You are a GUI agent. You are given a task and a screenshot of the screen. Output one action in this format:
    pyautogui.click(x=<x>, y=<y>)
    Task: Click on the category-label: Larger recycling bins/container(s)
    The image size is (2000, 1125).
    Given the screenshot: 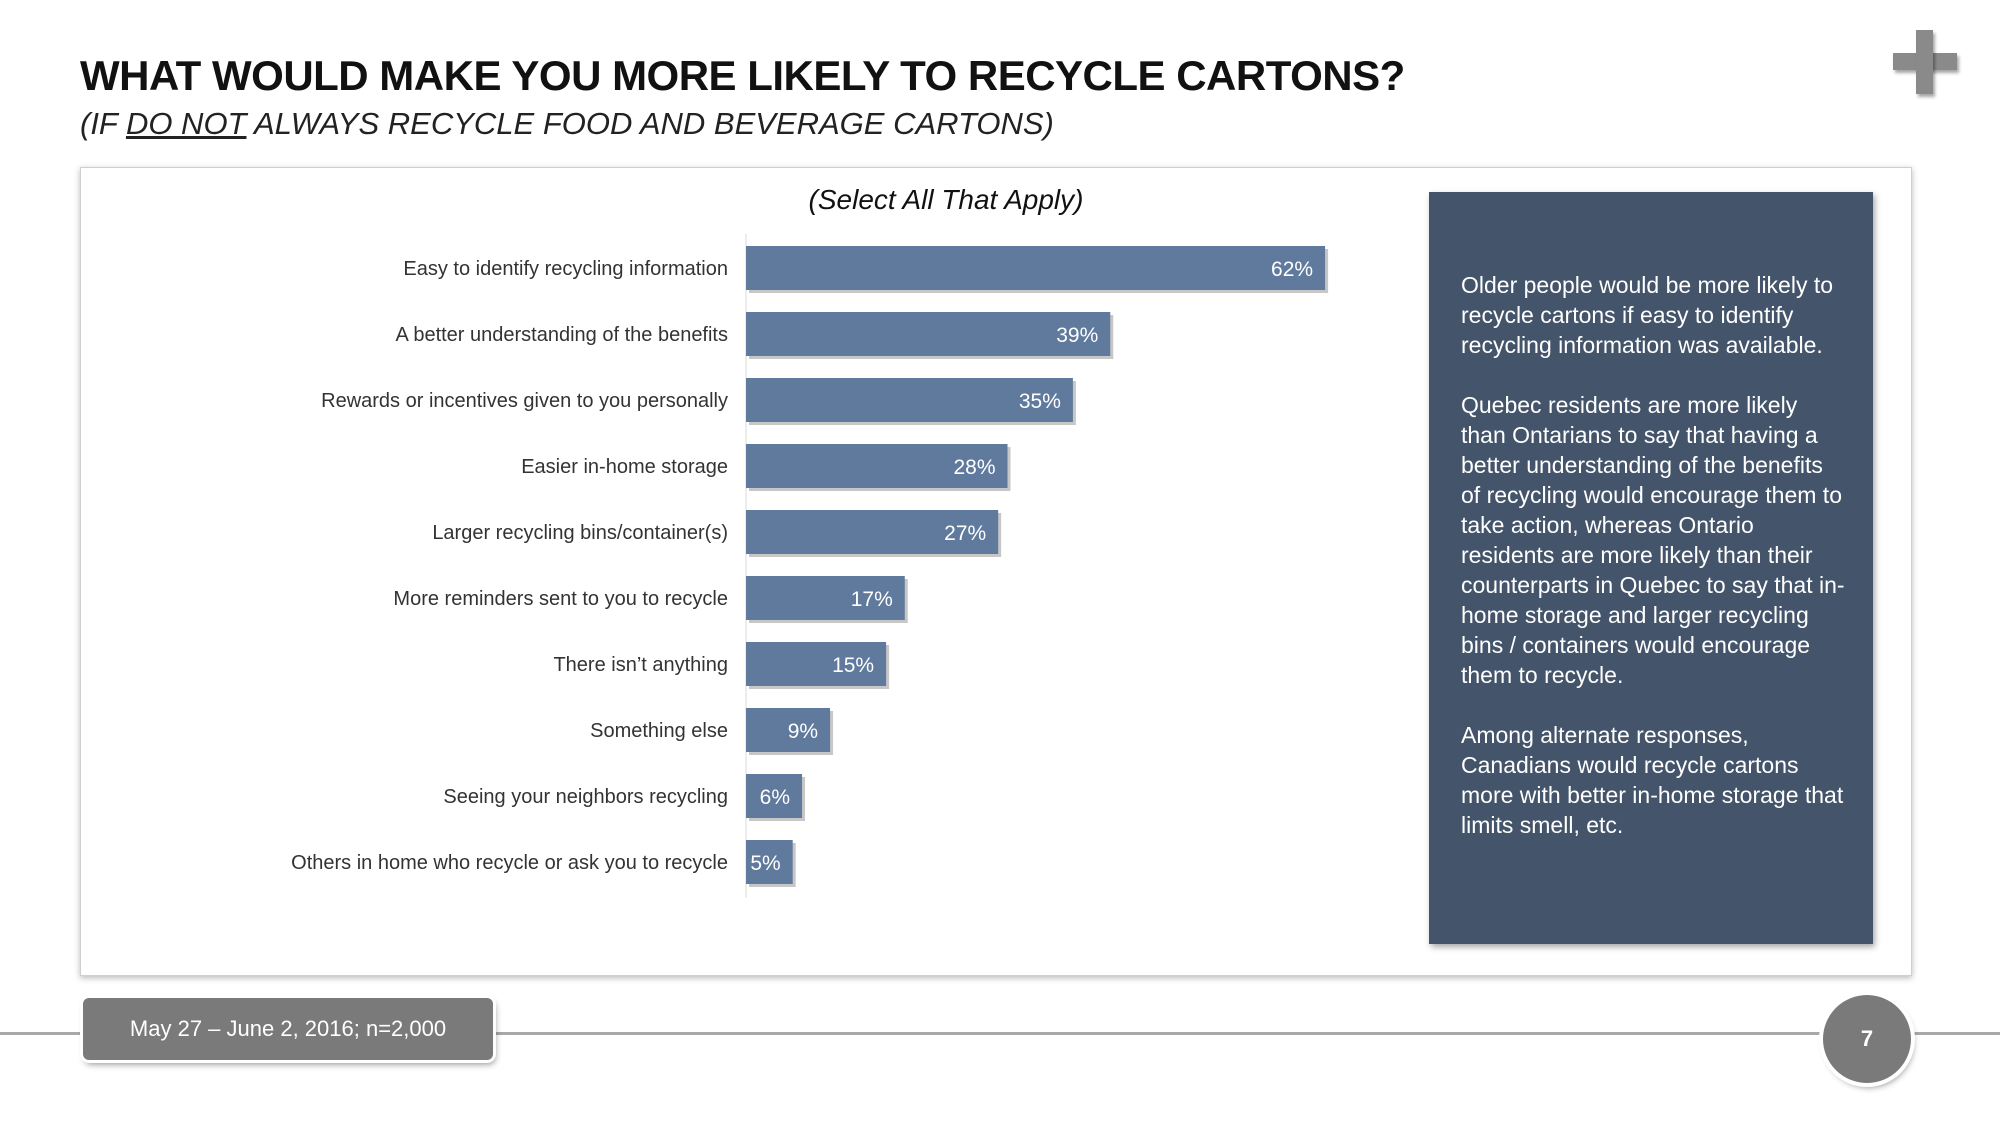 What is the action you would take?
    pyautogui.click(x=580, y=533)
    